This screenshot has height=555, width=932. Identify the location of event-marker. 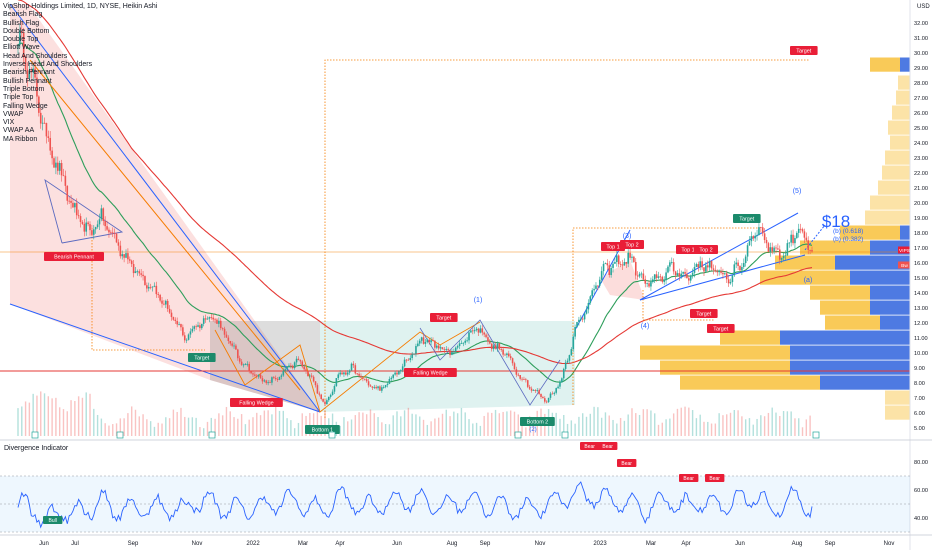
(120, 435).